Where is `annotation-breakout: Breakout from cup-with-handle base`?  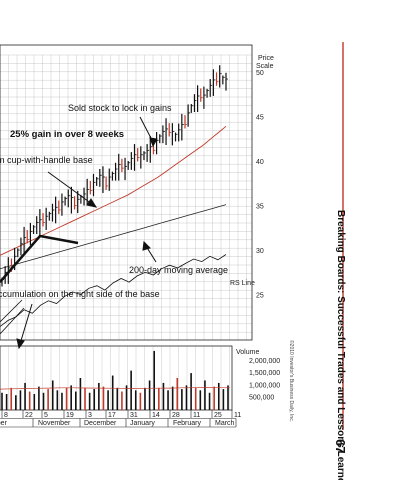 annotation-breakout: Breakout from cup-with-handle base is located at coordinates (46, 160).